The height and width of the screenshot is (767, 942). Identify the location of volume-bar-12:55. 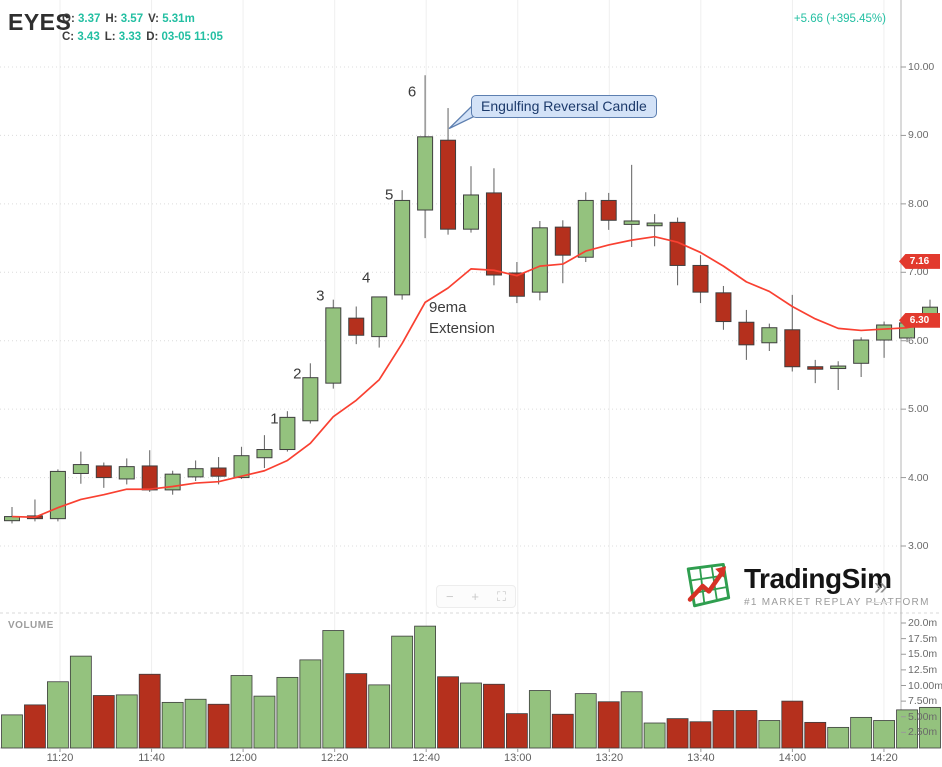
(516, 731).